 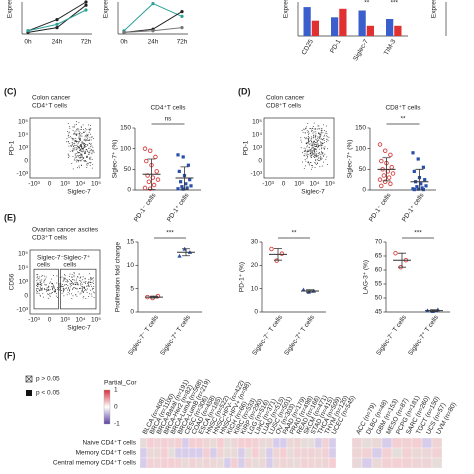 What do you see at coordinates (168, 108) in the screenshot?
I see `plot-title: CD4⁺T cells` at bounding box center [168, 108].